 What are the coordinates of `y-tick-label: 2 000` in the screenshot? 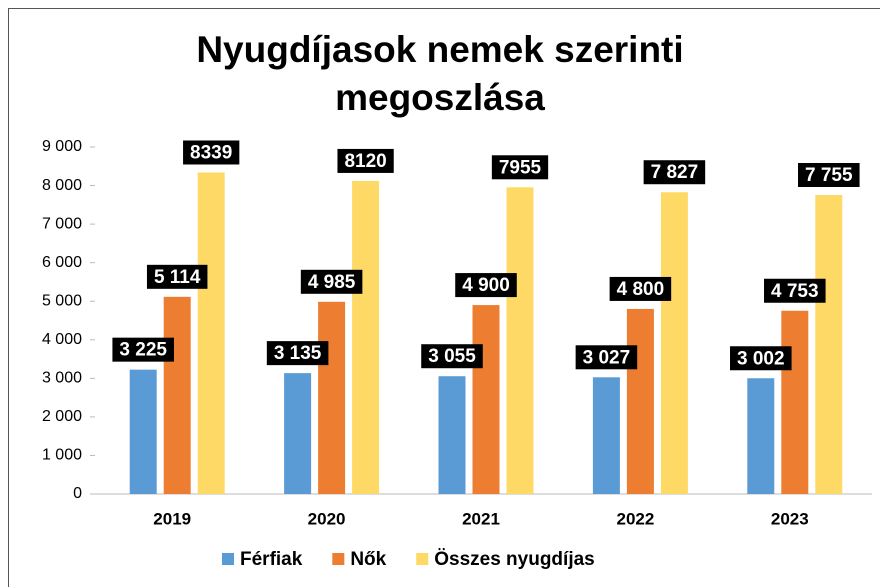 It's located at (62, 416).